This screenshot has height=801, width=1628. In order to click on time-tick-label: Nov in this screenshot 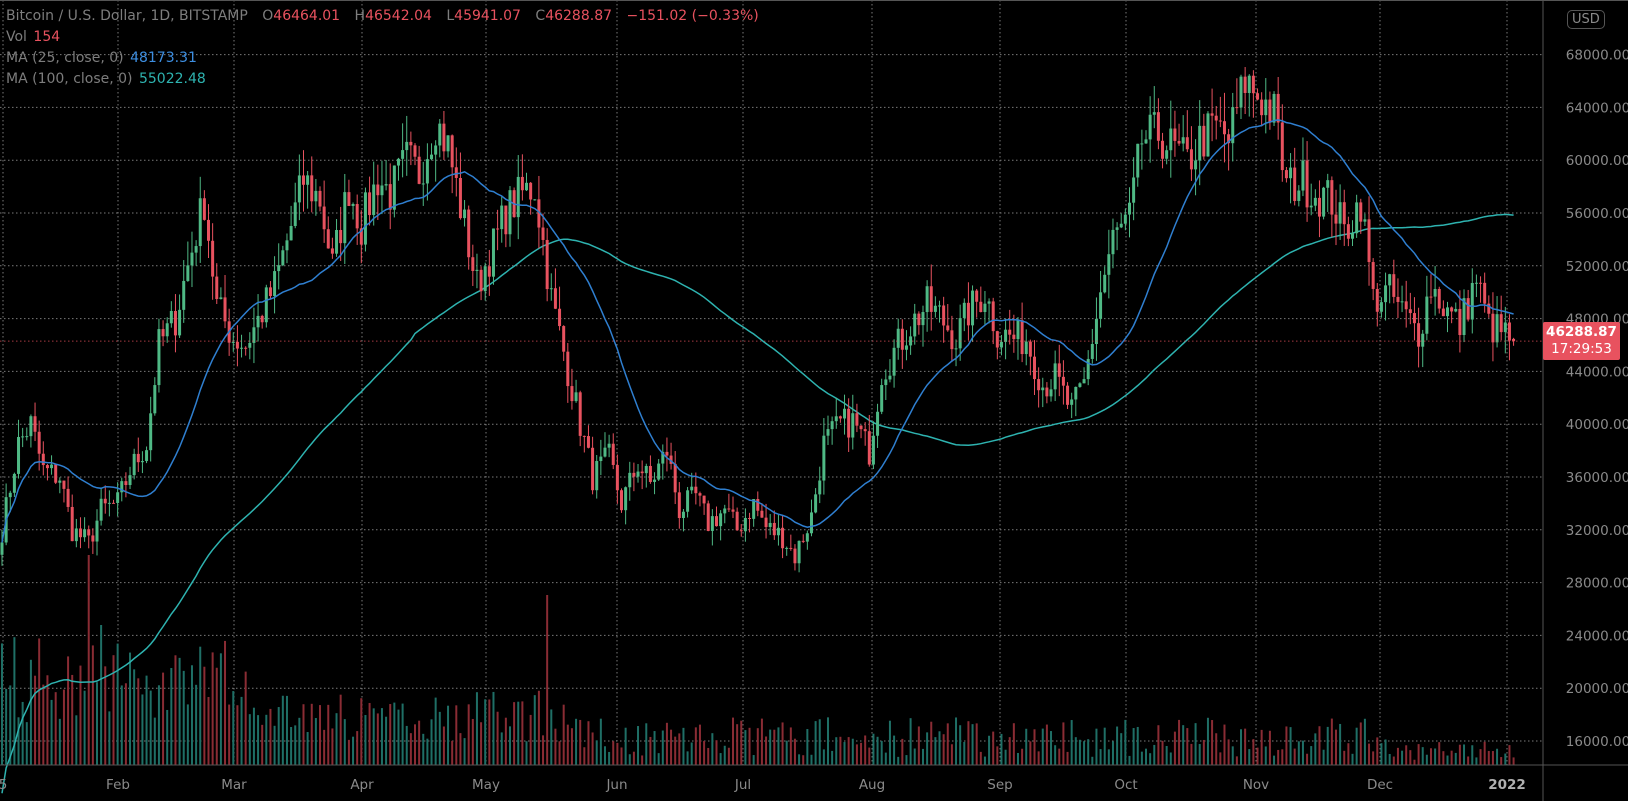, I will do `click(1256, 785)`.